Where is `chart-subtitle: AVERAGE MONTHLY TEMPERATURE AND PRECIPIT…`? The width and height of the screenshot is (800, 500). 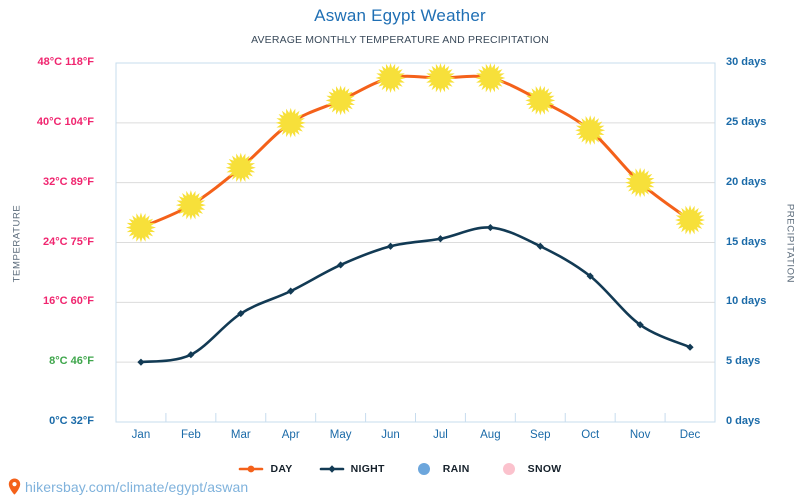
chart-subtitle: AVERAGE MONTHLY TEMPERATURE AND PRECIPIT… is located at coordinates (400, 40).